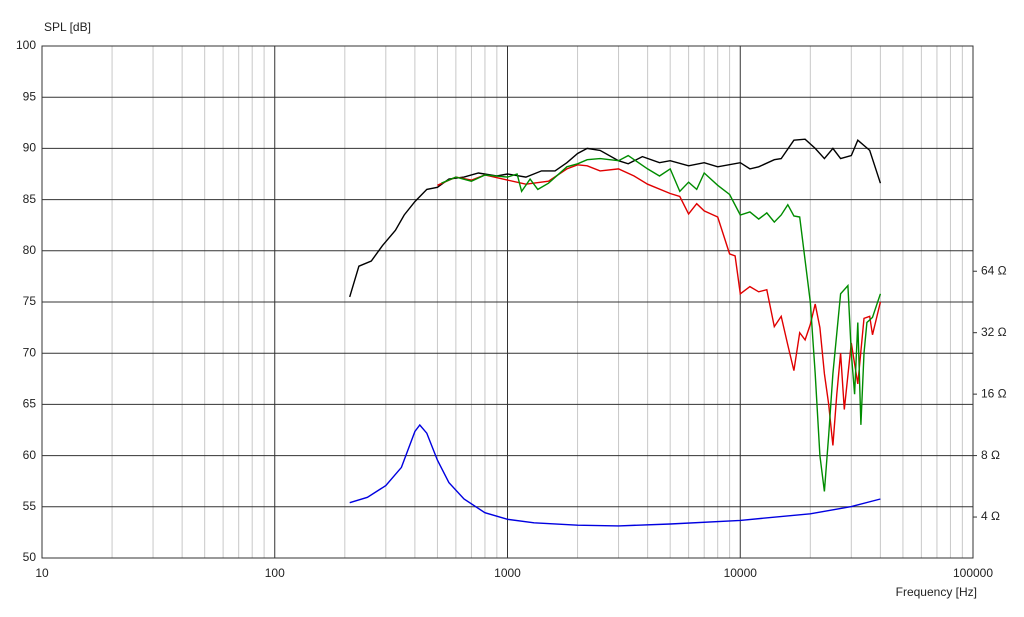 The image size is (1024, 617). Describe the element at coordinates (30, 352) in the screenshot. I see `y-tick-label: 70` at that location.